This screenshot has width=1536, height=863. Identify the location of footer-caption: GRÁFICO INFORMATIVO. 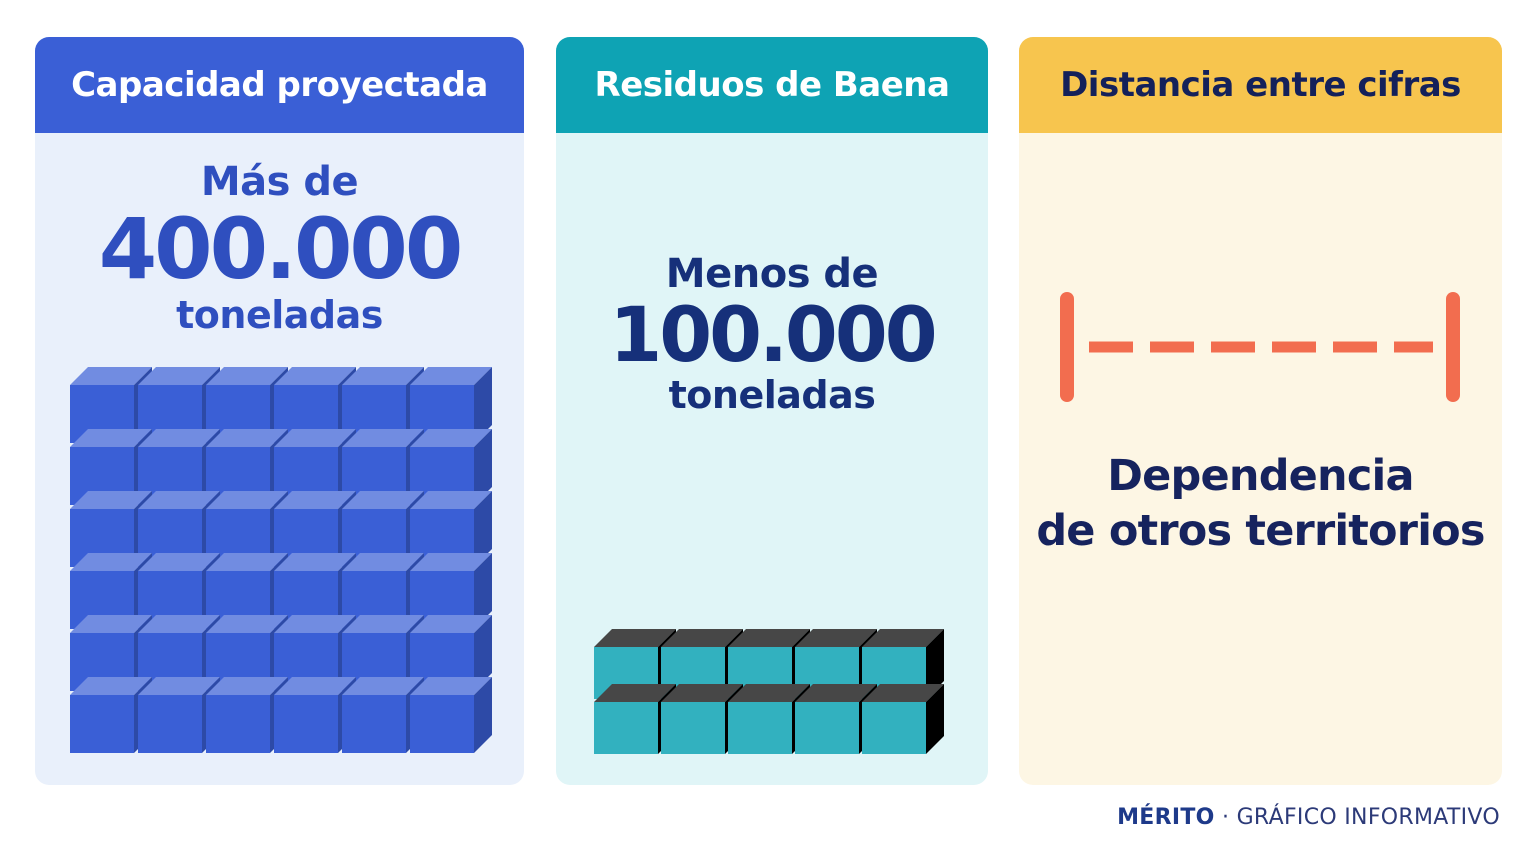
(1368, 817).